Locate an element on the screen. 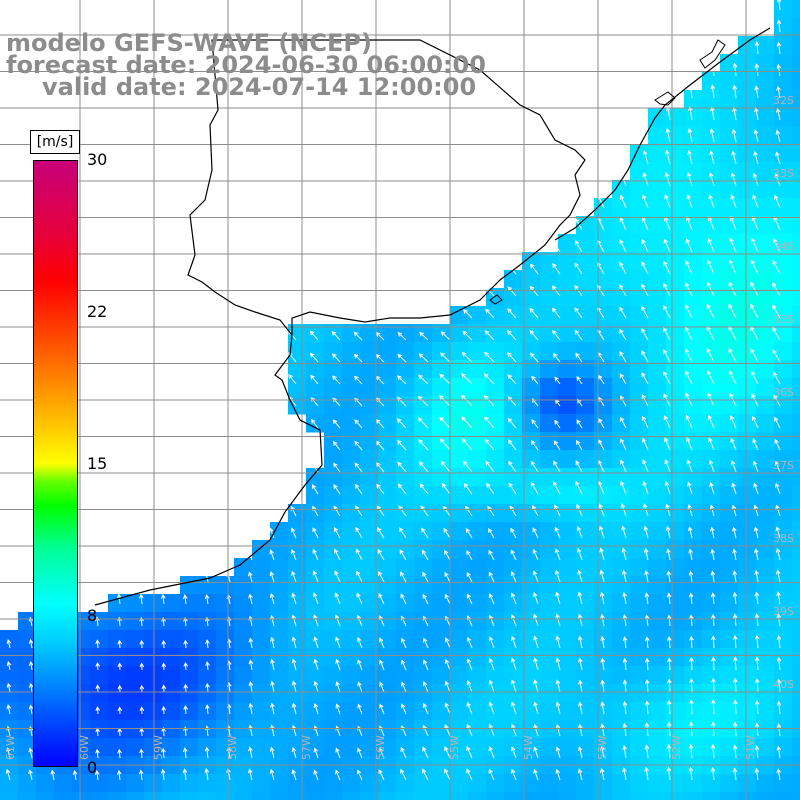 The image size is (800, 800). lon-label: 52W is located at coordinates (676, 747).